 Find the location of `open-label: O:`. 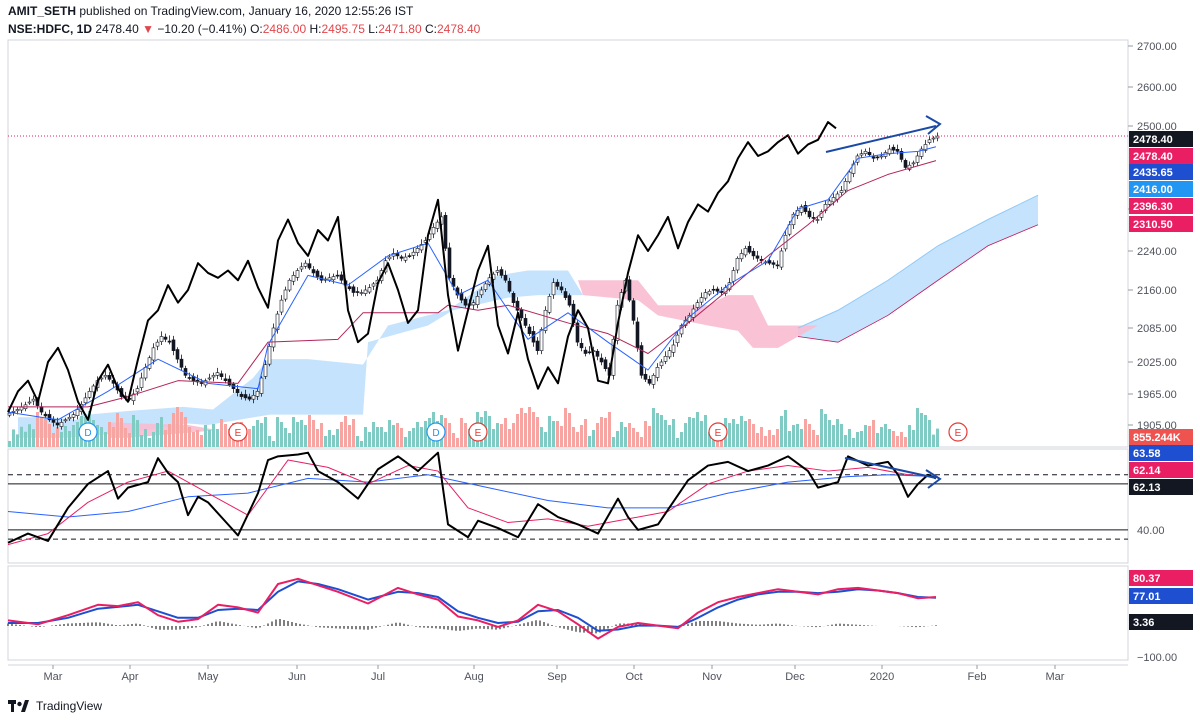

open-label: O: is located at coordinates (256, 29).